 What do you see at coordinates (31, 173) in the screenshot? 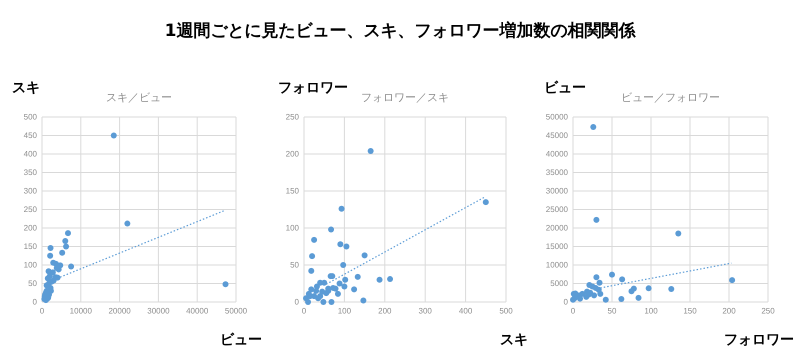
I see `y-tick-label: 350` at bounding box center [31, 173].